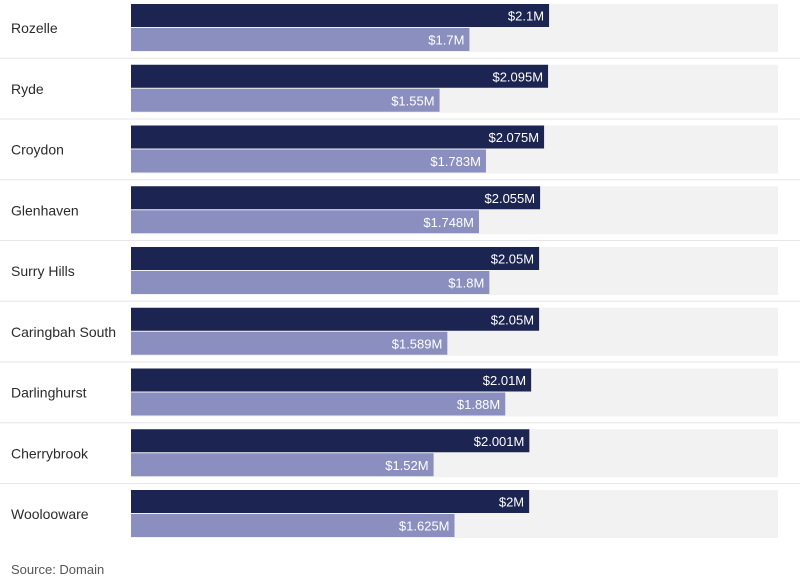  I want to click on data-label: $1.625M, so click(424, 526).